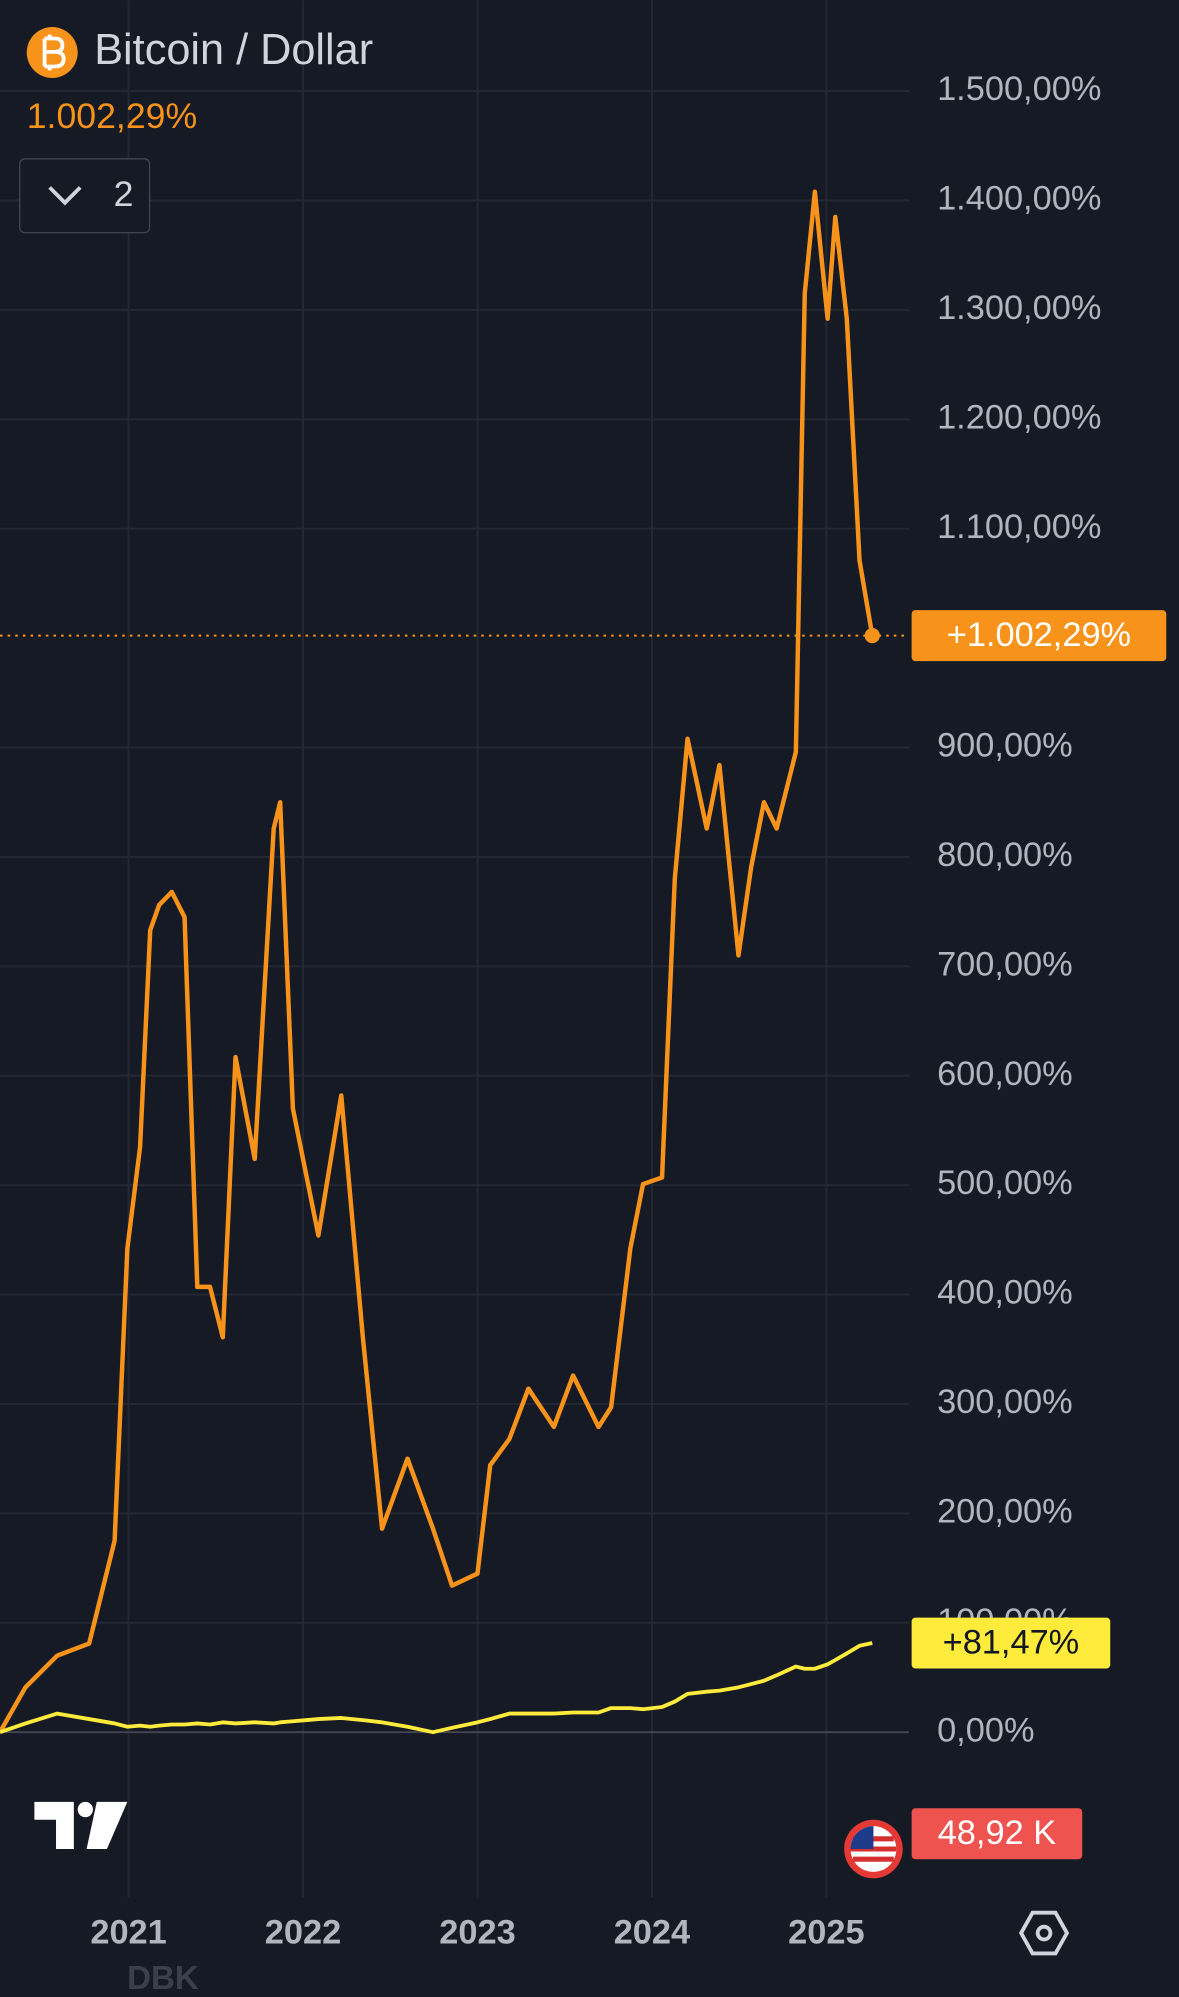 Image resolution: width=1179 pixels, height=1997 pixels. Describe the element at coordinates (54, 52) in the screenshot. I see `coin-symbol` at that location.